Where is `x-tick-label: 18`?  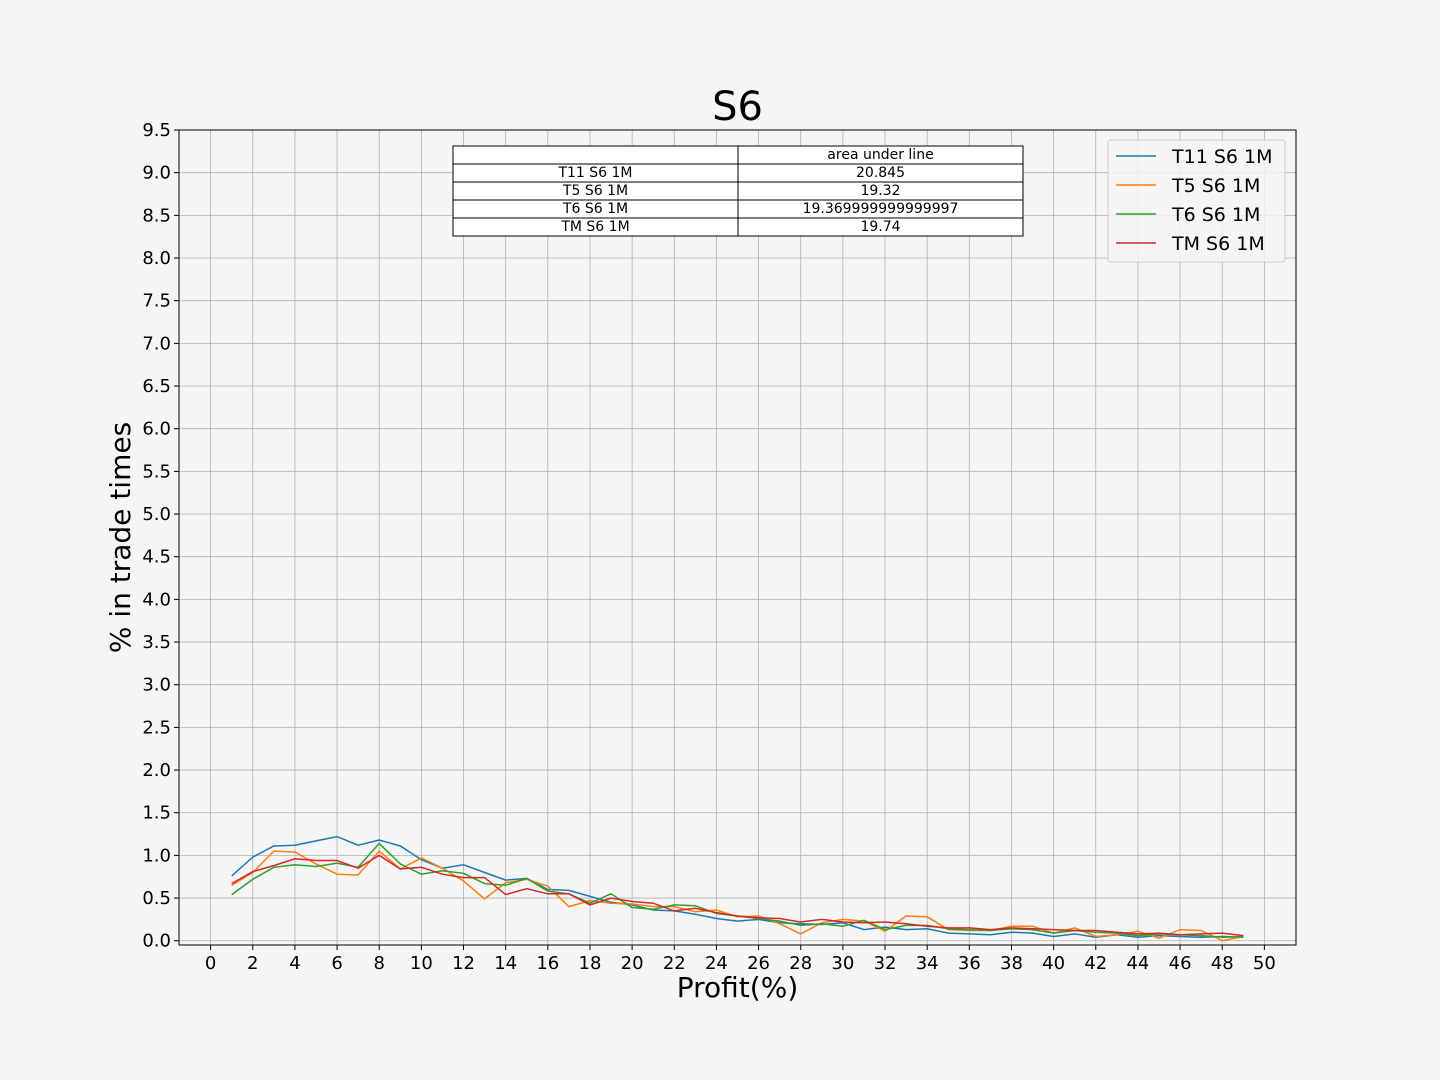
x-tick-label: 18 is located at coordinates (590, 963).